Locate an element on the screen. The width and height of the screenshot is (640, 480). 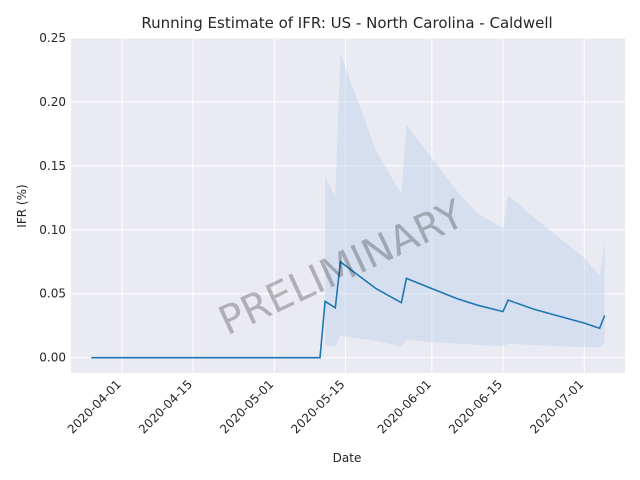
x-axis-label: Date is located at coordinates (347, 458).